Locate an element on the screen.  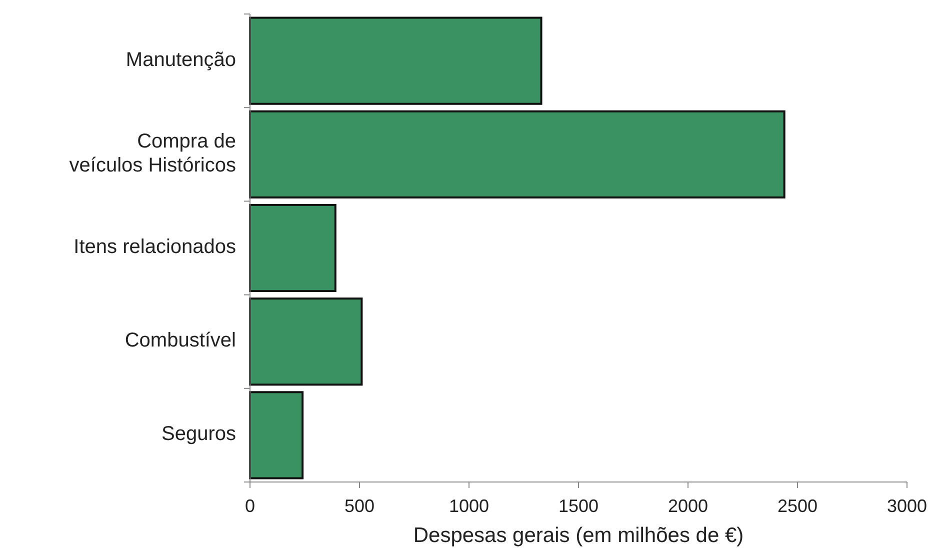
x-tick-label: 1000 is located at coordinates (469, 506).